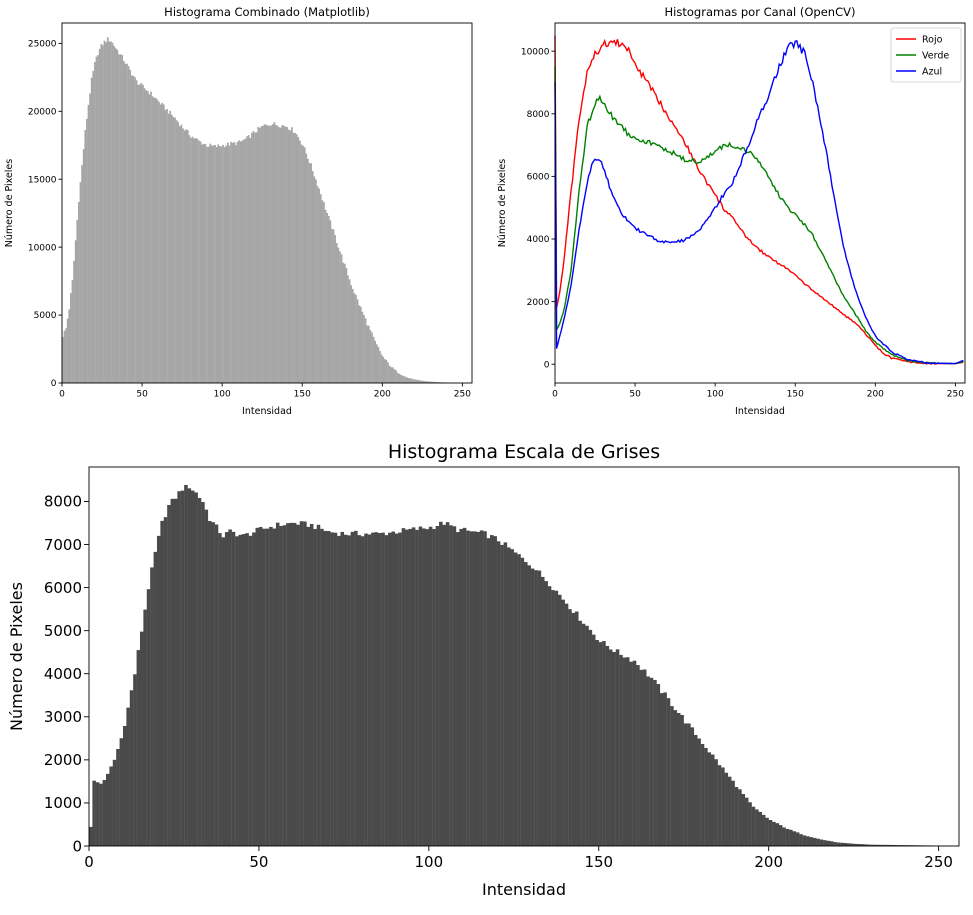  Describe the element at coordinates (42, 180) in the screenshot. I see `y-tick-label: 15000` at that location.